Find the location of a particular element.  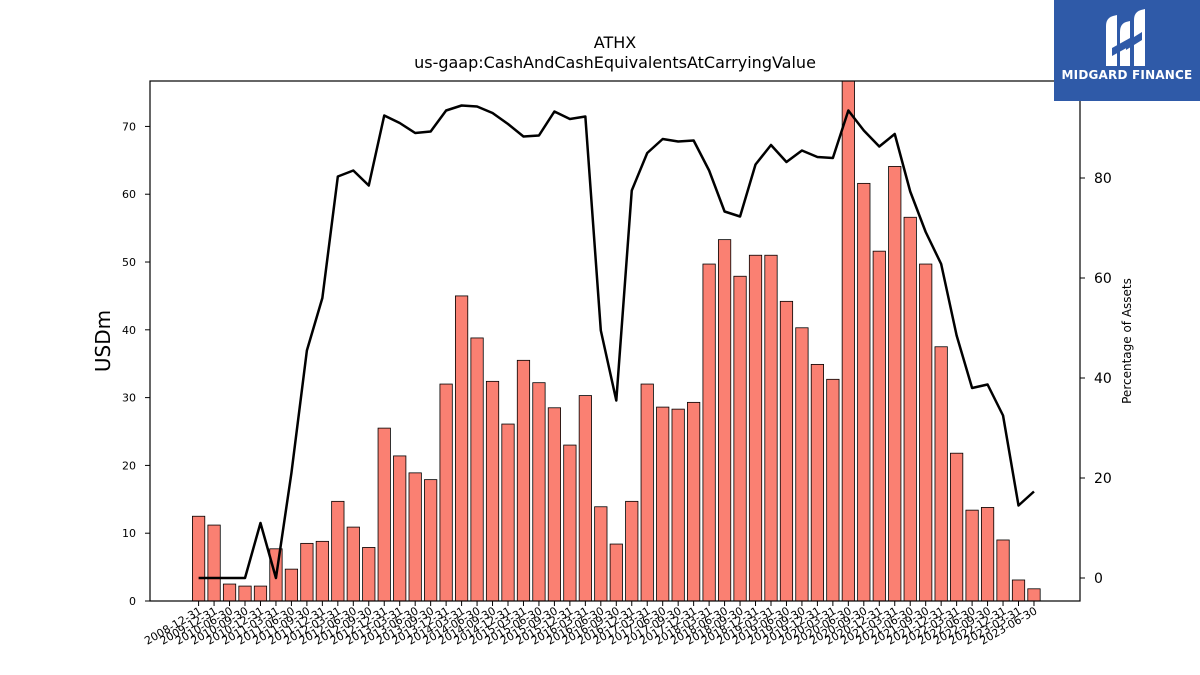

y-tick-label: 30 is located at coordinates (129, 398).